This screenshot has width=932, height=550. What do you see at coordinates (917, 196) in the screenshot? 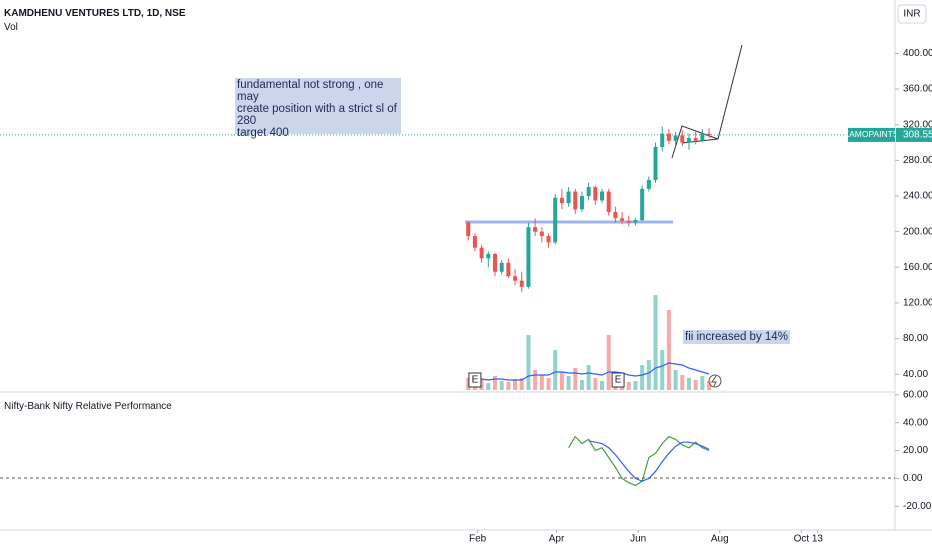
I see `y-tick-label: 240.00` at bounding box center [917, 196].